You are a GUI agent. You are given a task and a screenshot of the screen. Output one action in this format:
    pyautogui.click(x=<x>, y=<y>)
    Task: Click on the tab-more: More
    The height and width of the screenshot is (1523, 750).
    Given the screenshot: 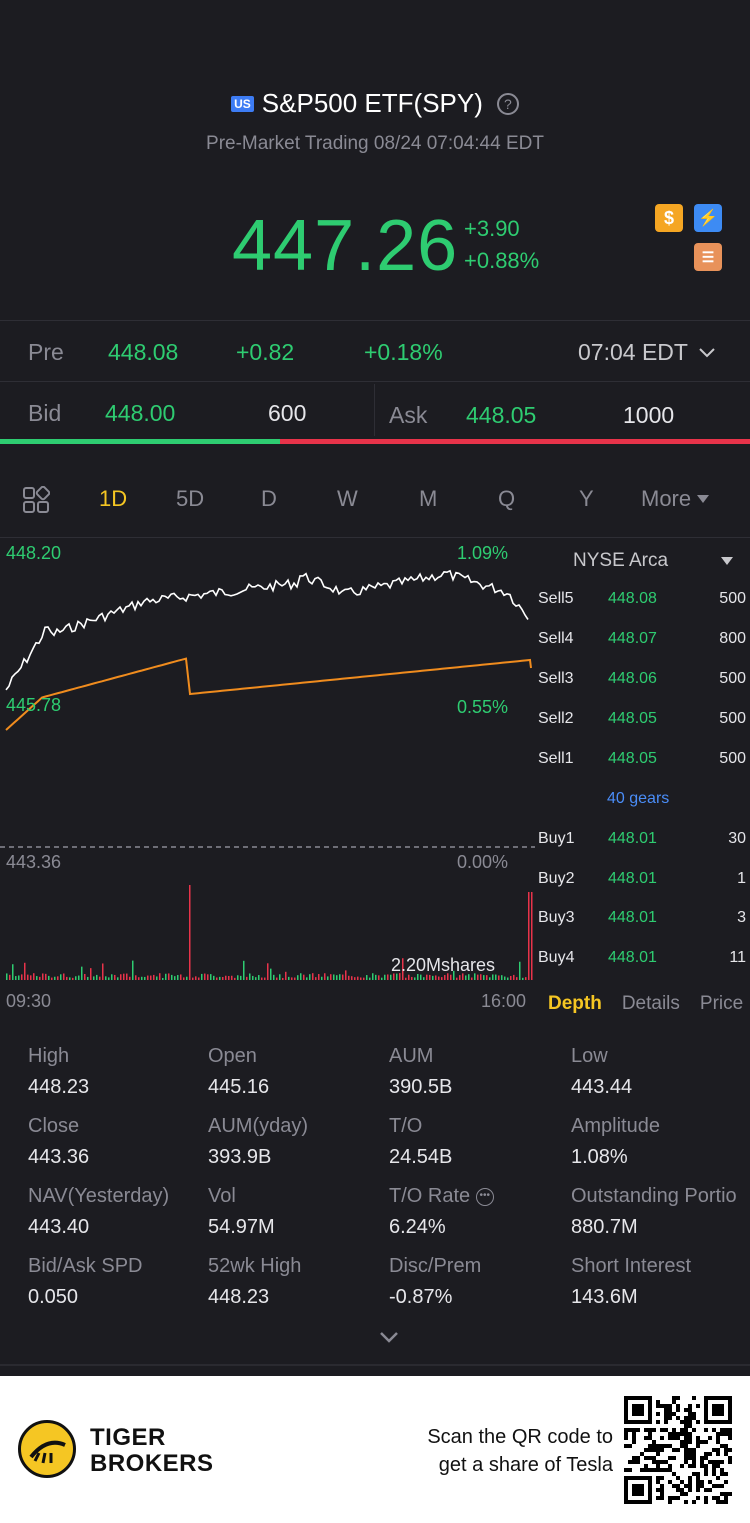 What is the action you would take?
    pyautogui.click(x=675, y=499)
    